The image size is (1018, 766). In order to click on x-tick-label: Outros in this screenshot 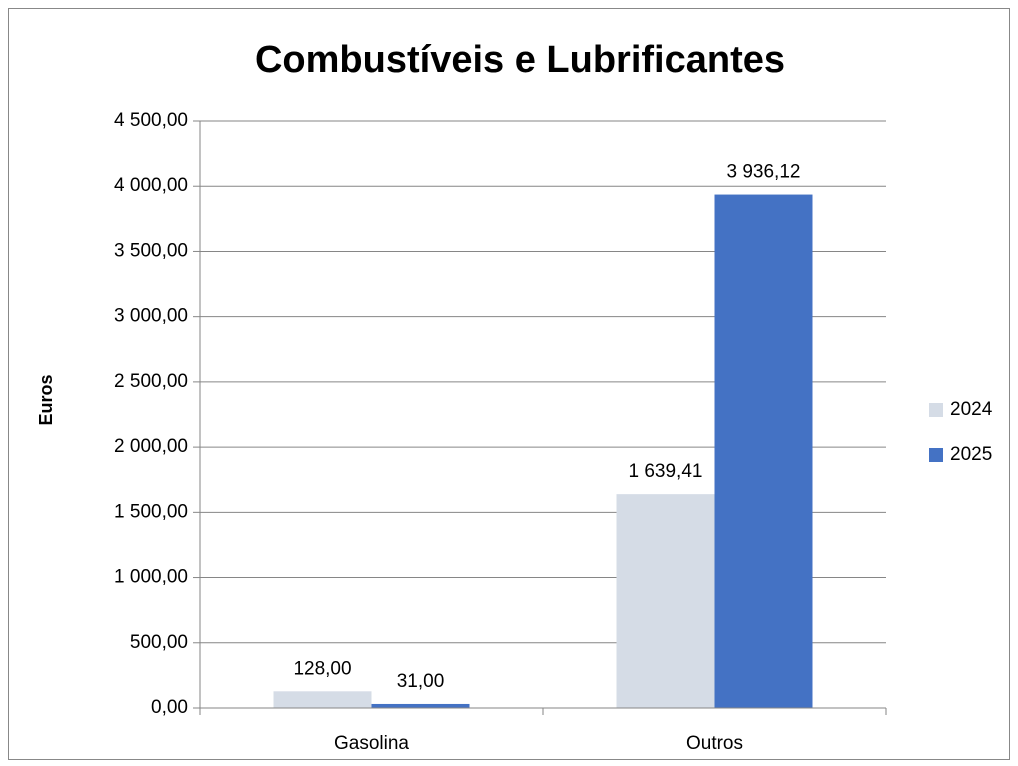, I will do `click(714, 743)`.